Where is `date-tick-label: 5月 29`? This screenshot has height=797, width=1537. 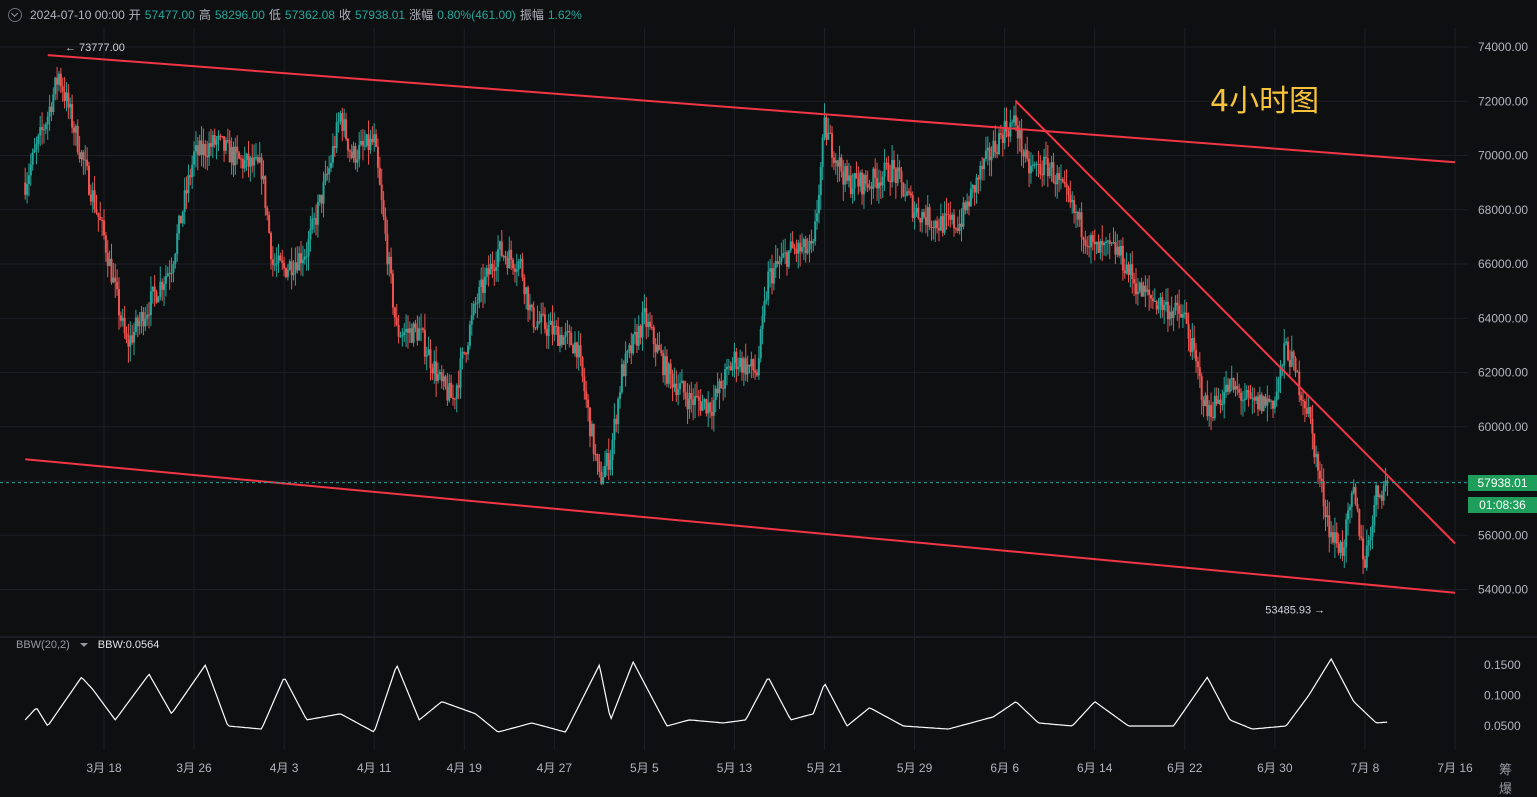 date-tick-label: 5月 29 is located at coordinates (915, 768).